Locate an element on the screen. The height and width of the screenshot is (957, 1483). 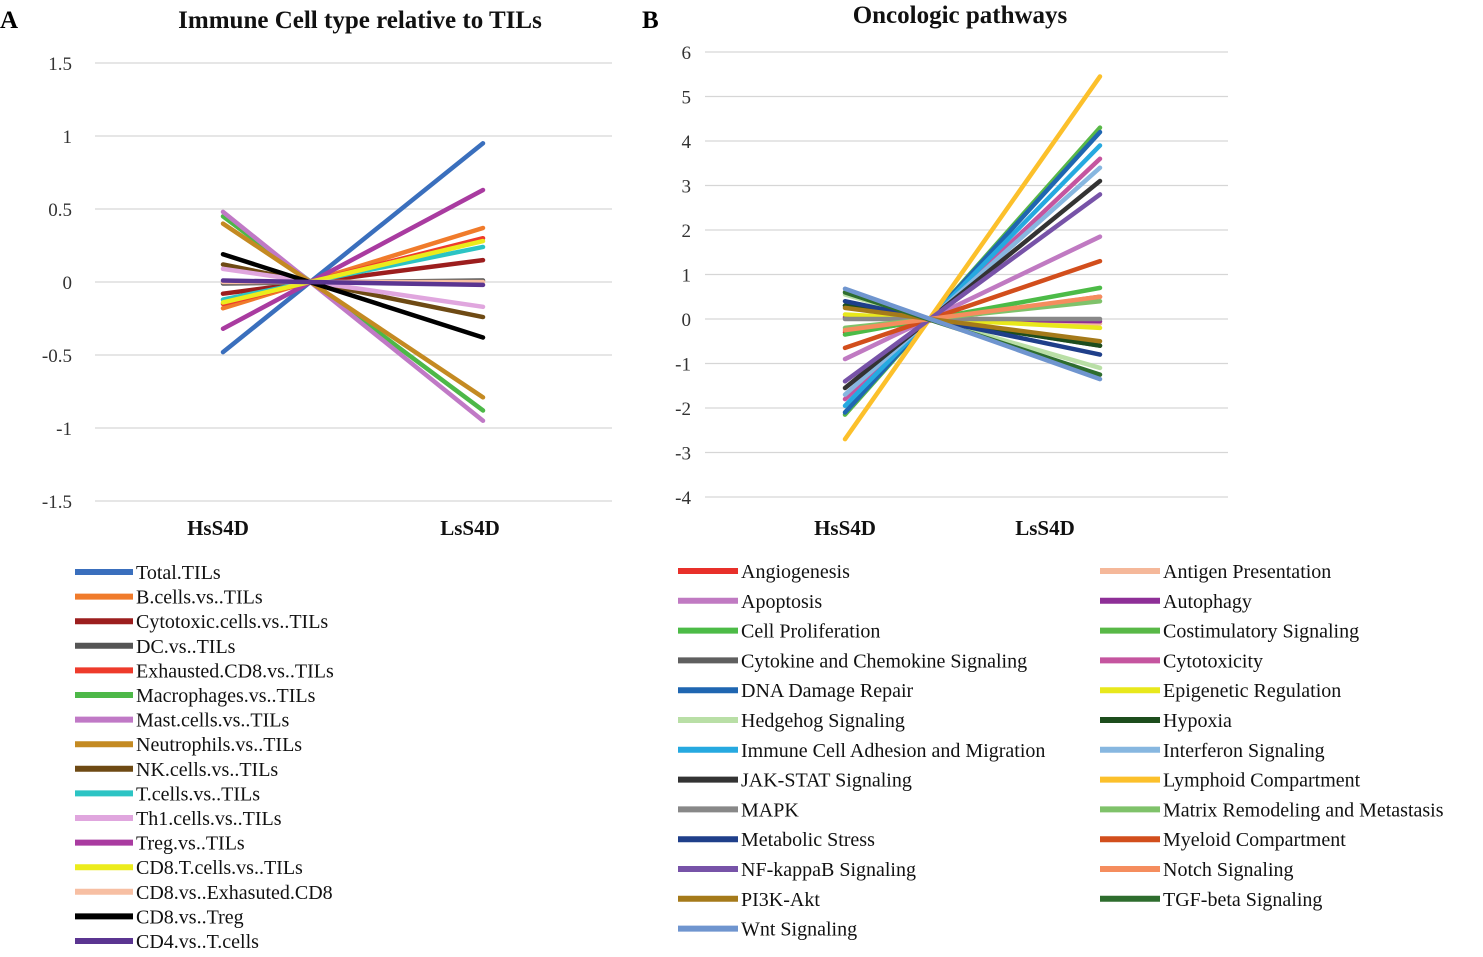
panel-a-y-ticks: 1.5 1 0.5 0 -0.5 -1 -1.5 is located at coordinates (57, 283).